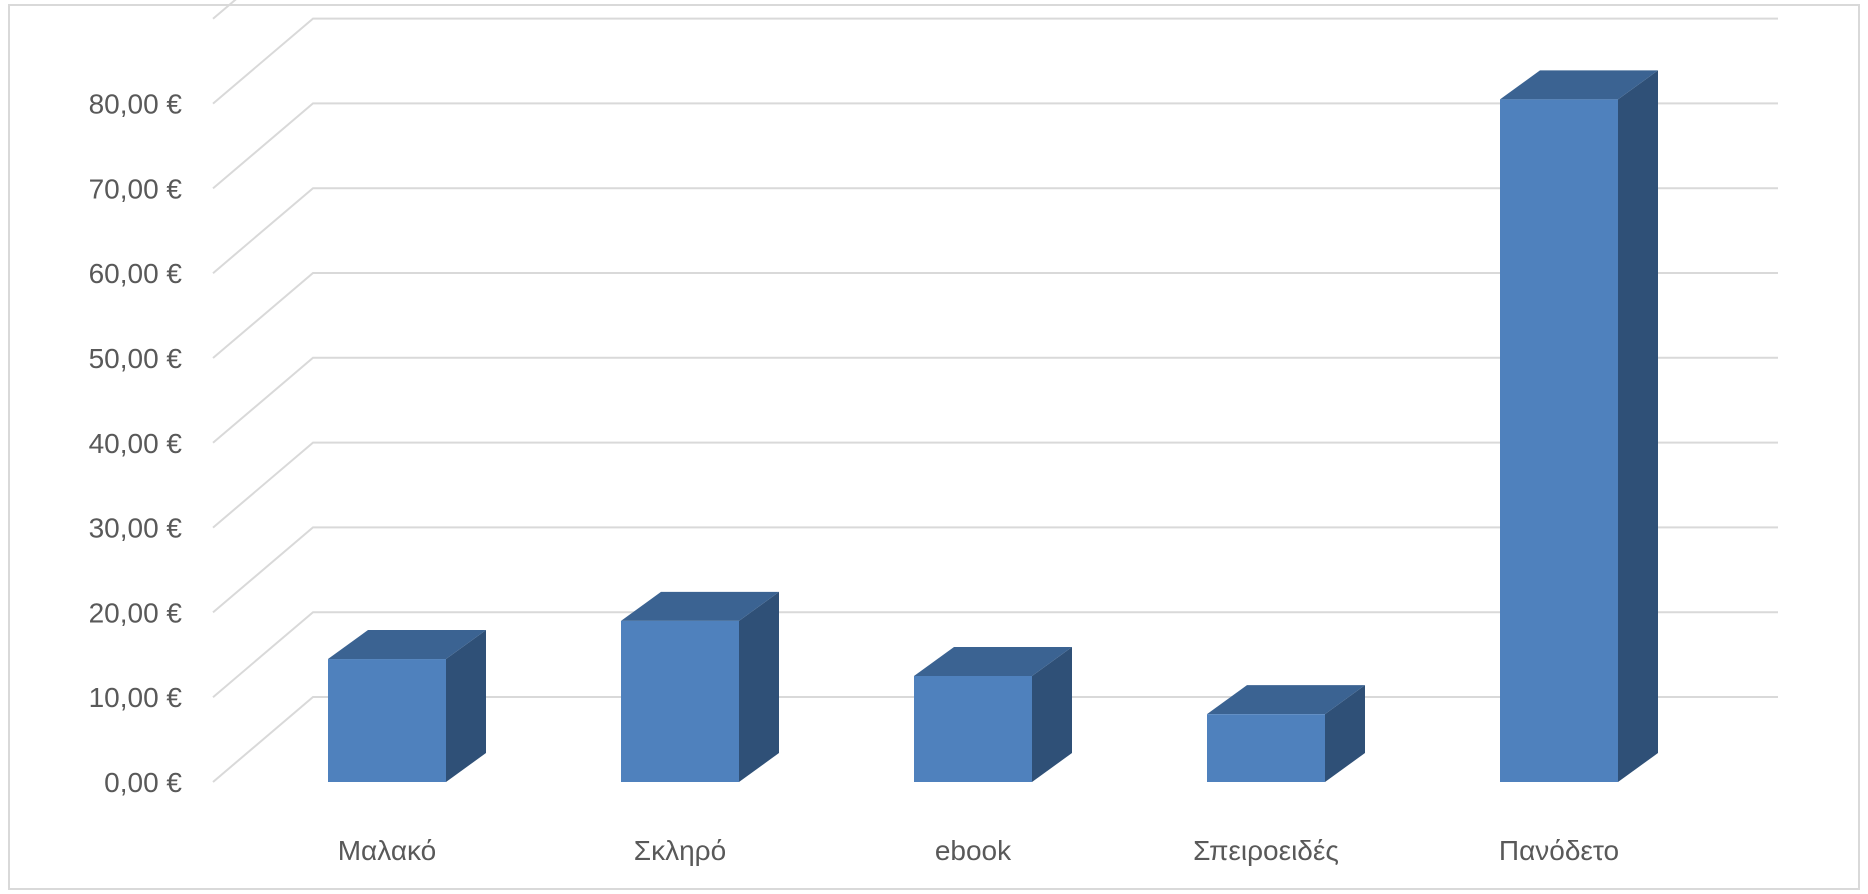 The height and width of the screenshot is (894, 1868). Describe the element at coordinates (973, 850) in the screenshot. I see `x-category-label: ebook` at that location.